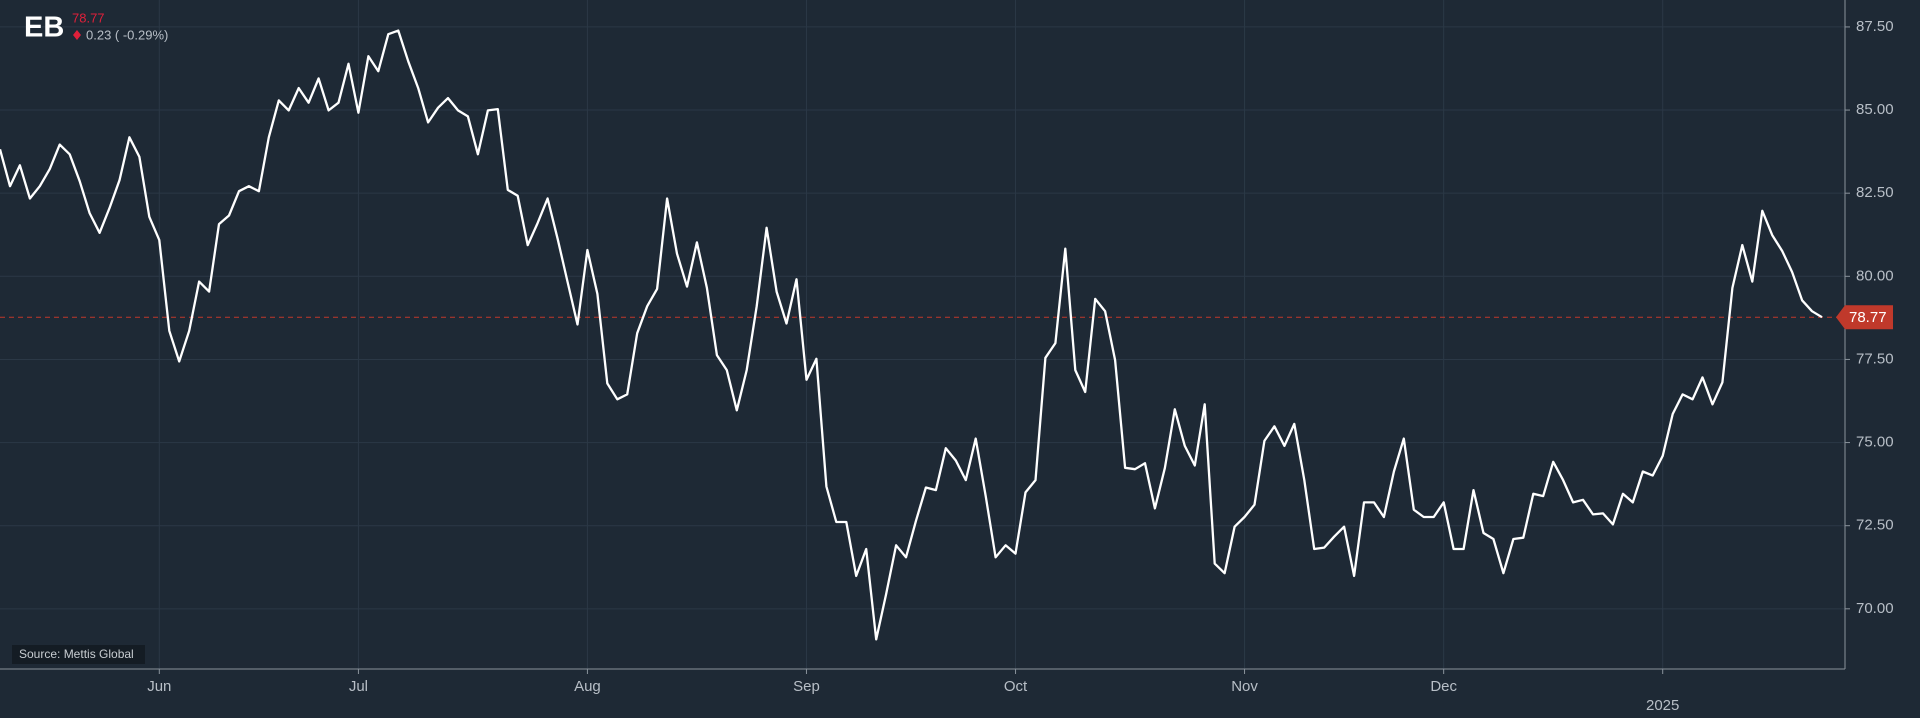  What do you see at coordinates (1875, 442) in the screenshot?
I see `y-tick-label: 75.00` at bounding box center [1875, 442].